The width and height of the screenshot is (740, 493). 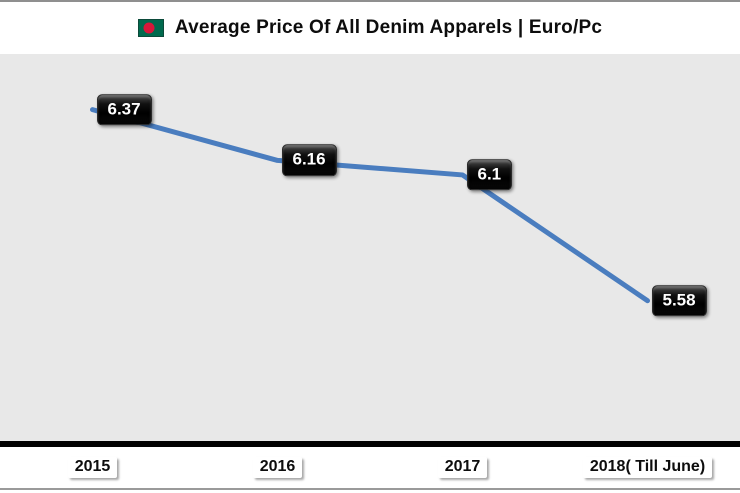 I want to click on data-point-label-2016: 6.16, so click(x=309, y=160).